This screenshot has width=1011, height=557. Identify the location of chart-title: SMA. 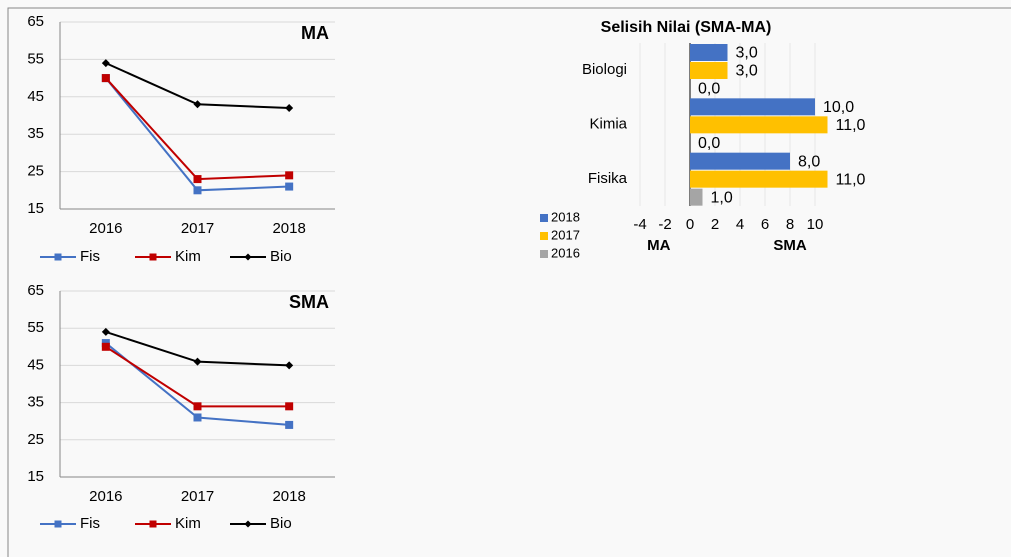
(309, 302).